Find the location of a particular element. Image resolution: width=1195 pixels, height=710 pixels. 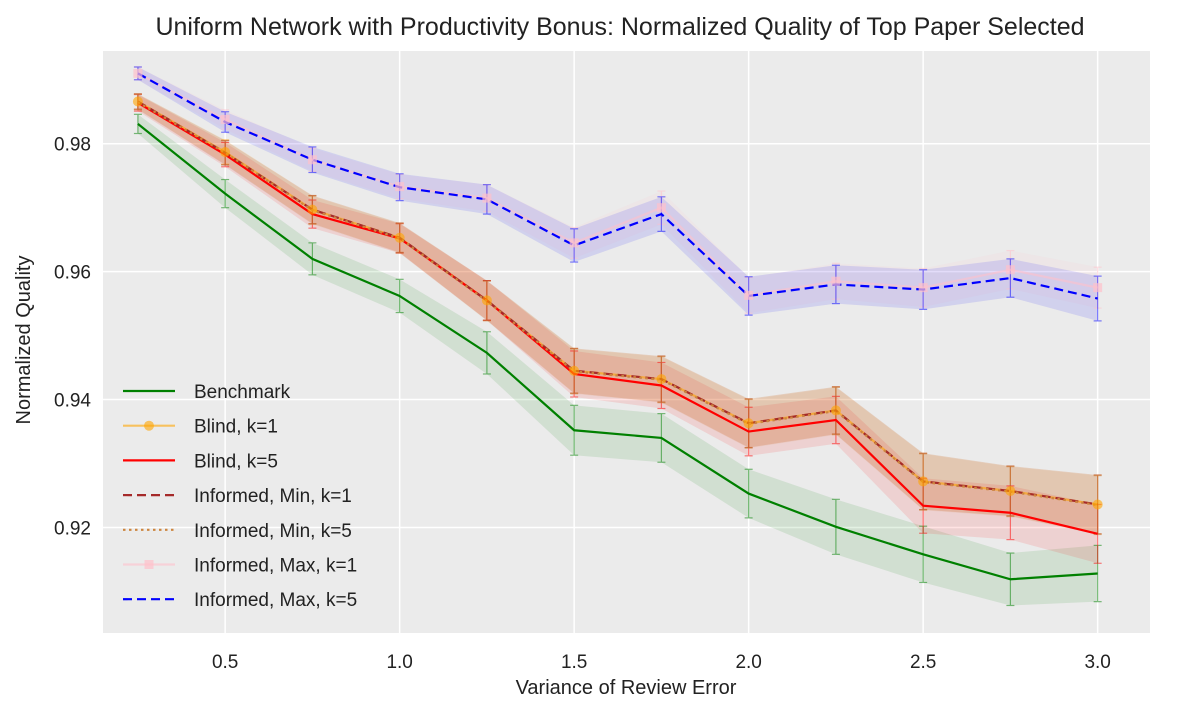

legend-label: Blind, k=1 is located at coordinates (236, 427).